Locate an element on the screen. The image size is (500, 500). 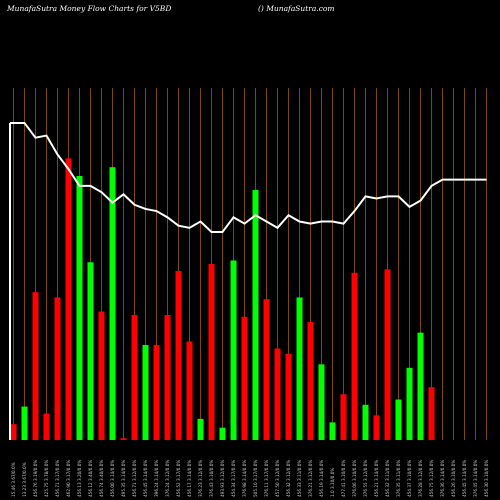
x-tick-label: 376.36 3.14/0.0% is located at coordinates (442, 478).